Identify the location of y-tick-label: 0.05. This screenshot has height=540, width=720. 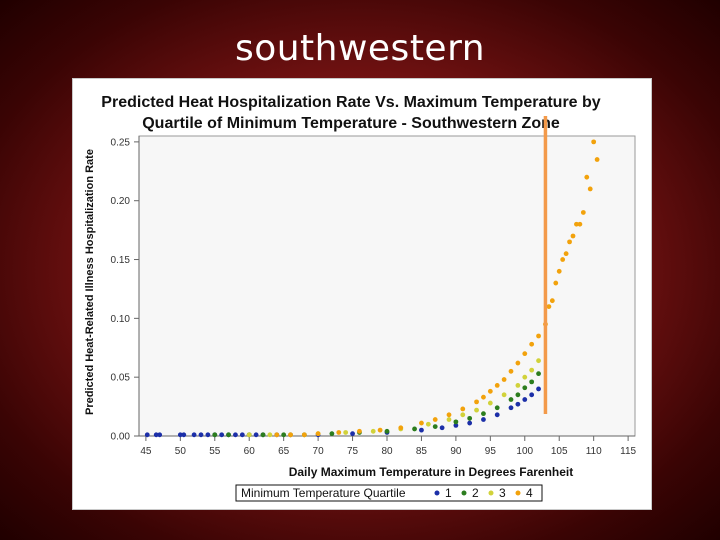
(121, 378).